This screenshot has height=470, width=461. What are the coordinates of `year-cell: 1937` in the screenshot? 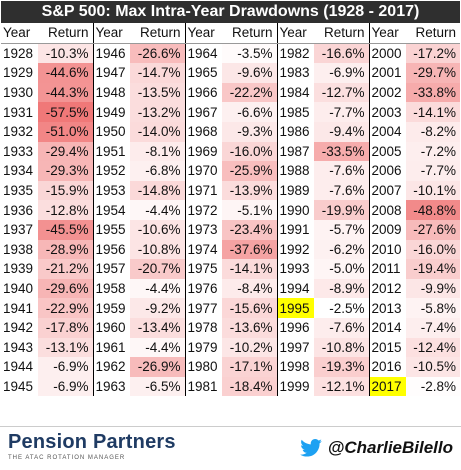 It's located at (18, 230).